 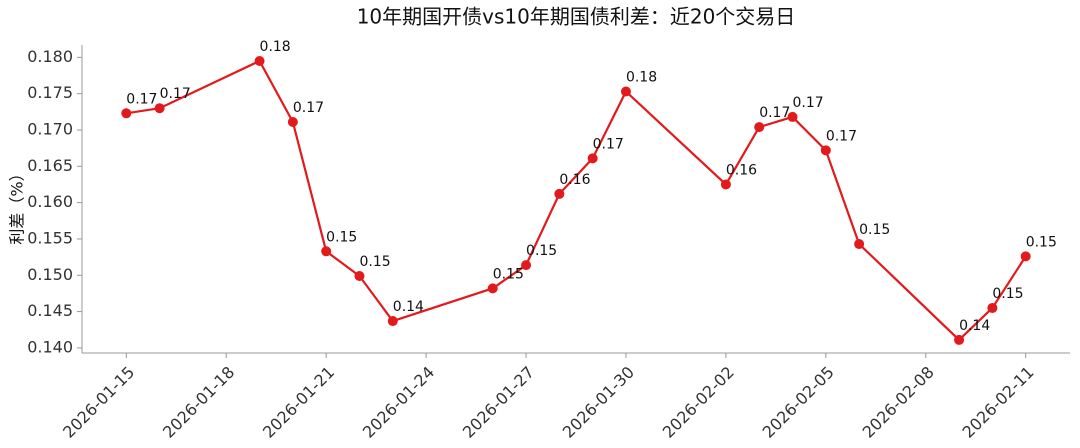 I want to click on y-tick-label: 0.150, so click(x=50, y=274).